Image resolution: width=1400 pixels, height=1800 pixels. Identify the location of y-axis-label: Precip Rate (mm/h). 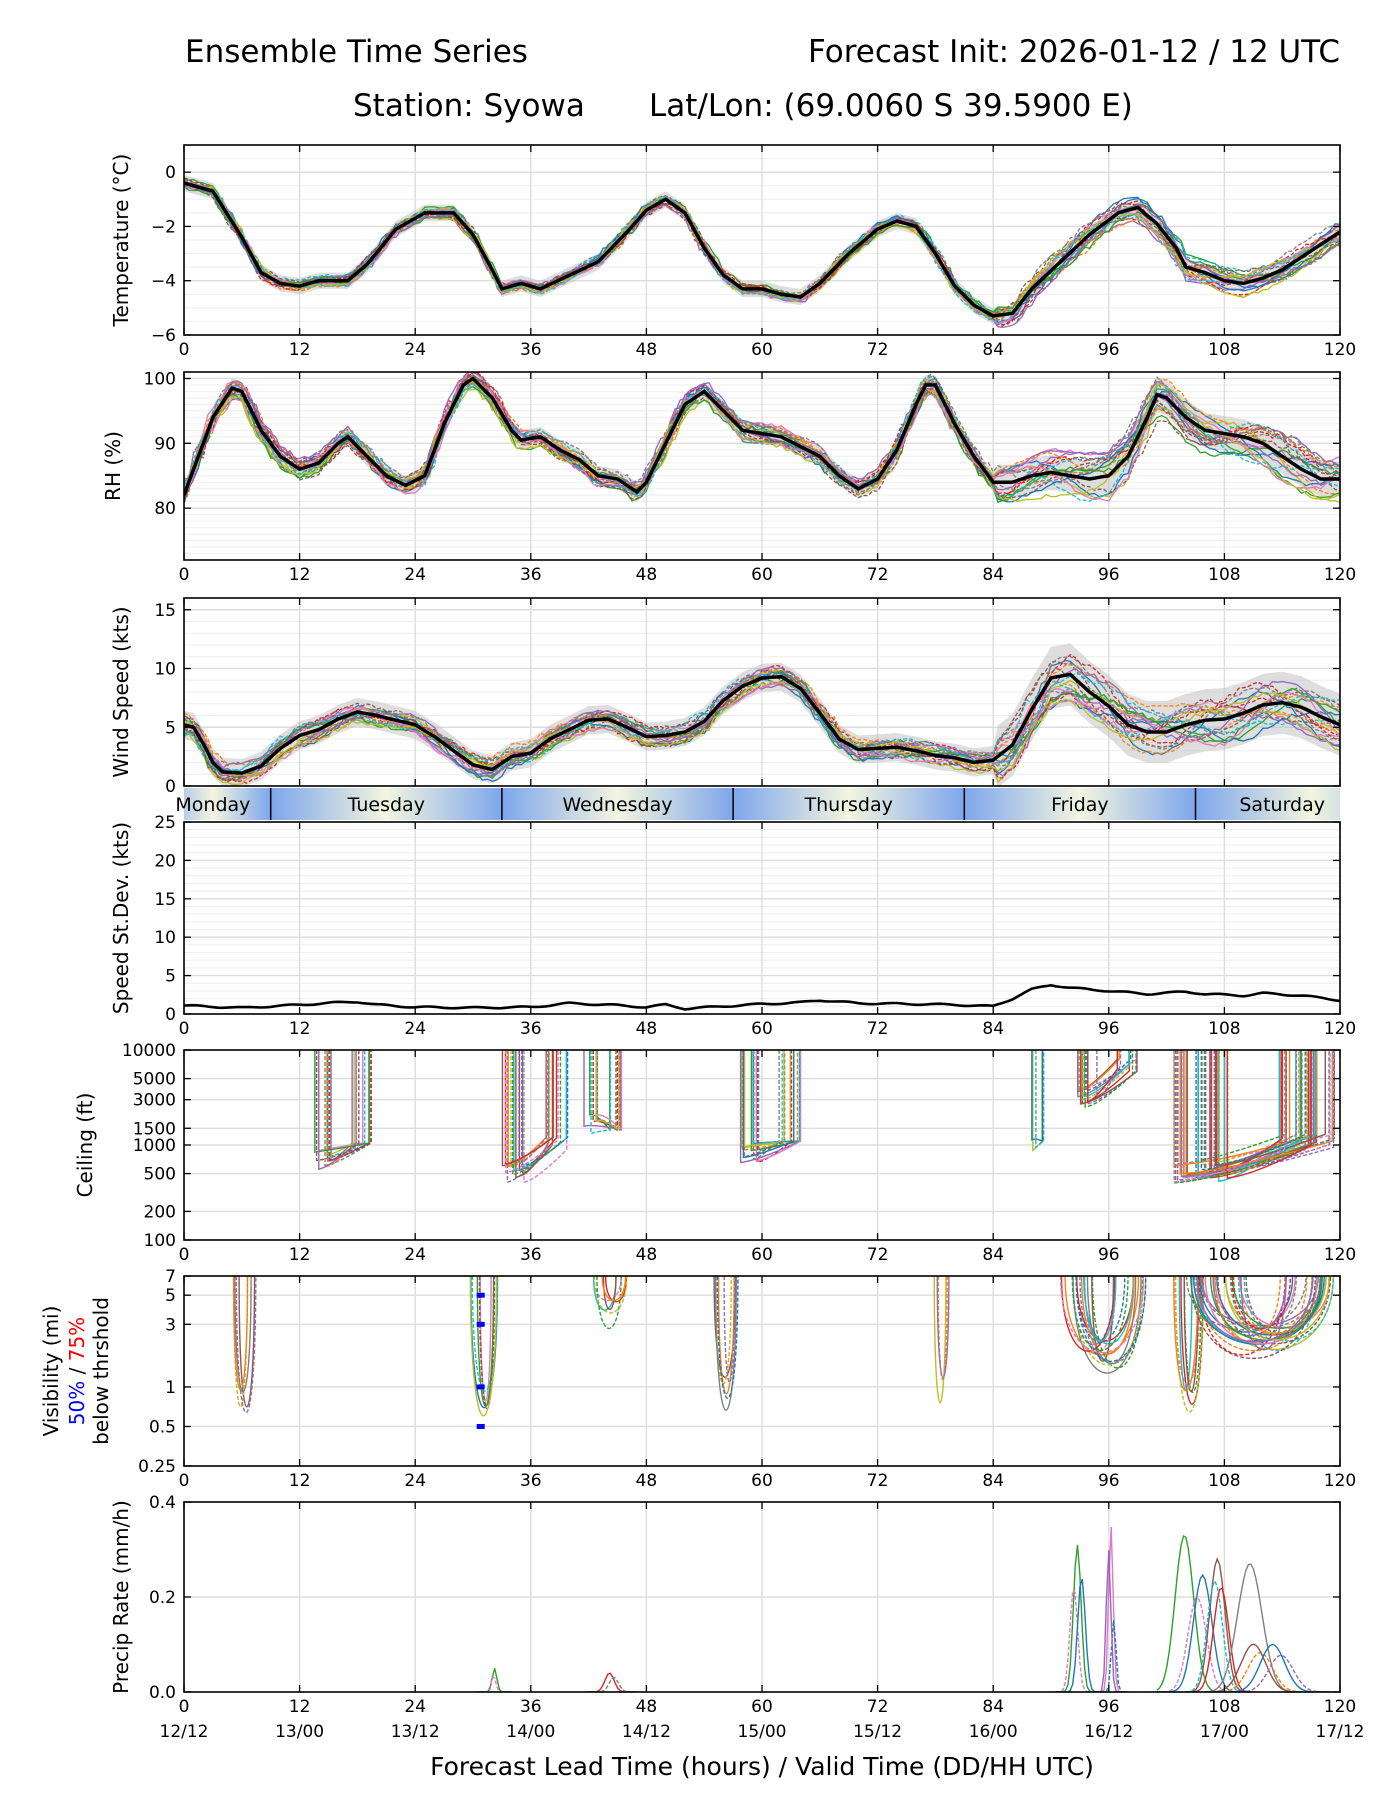
(121, 1597).